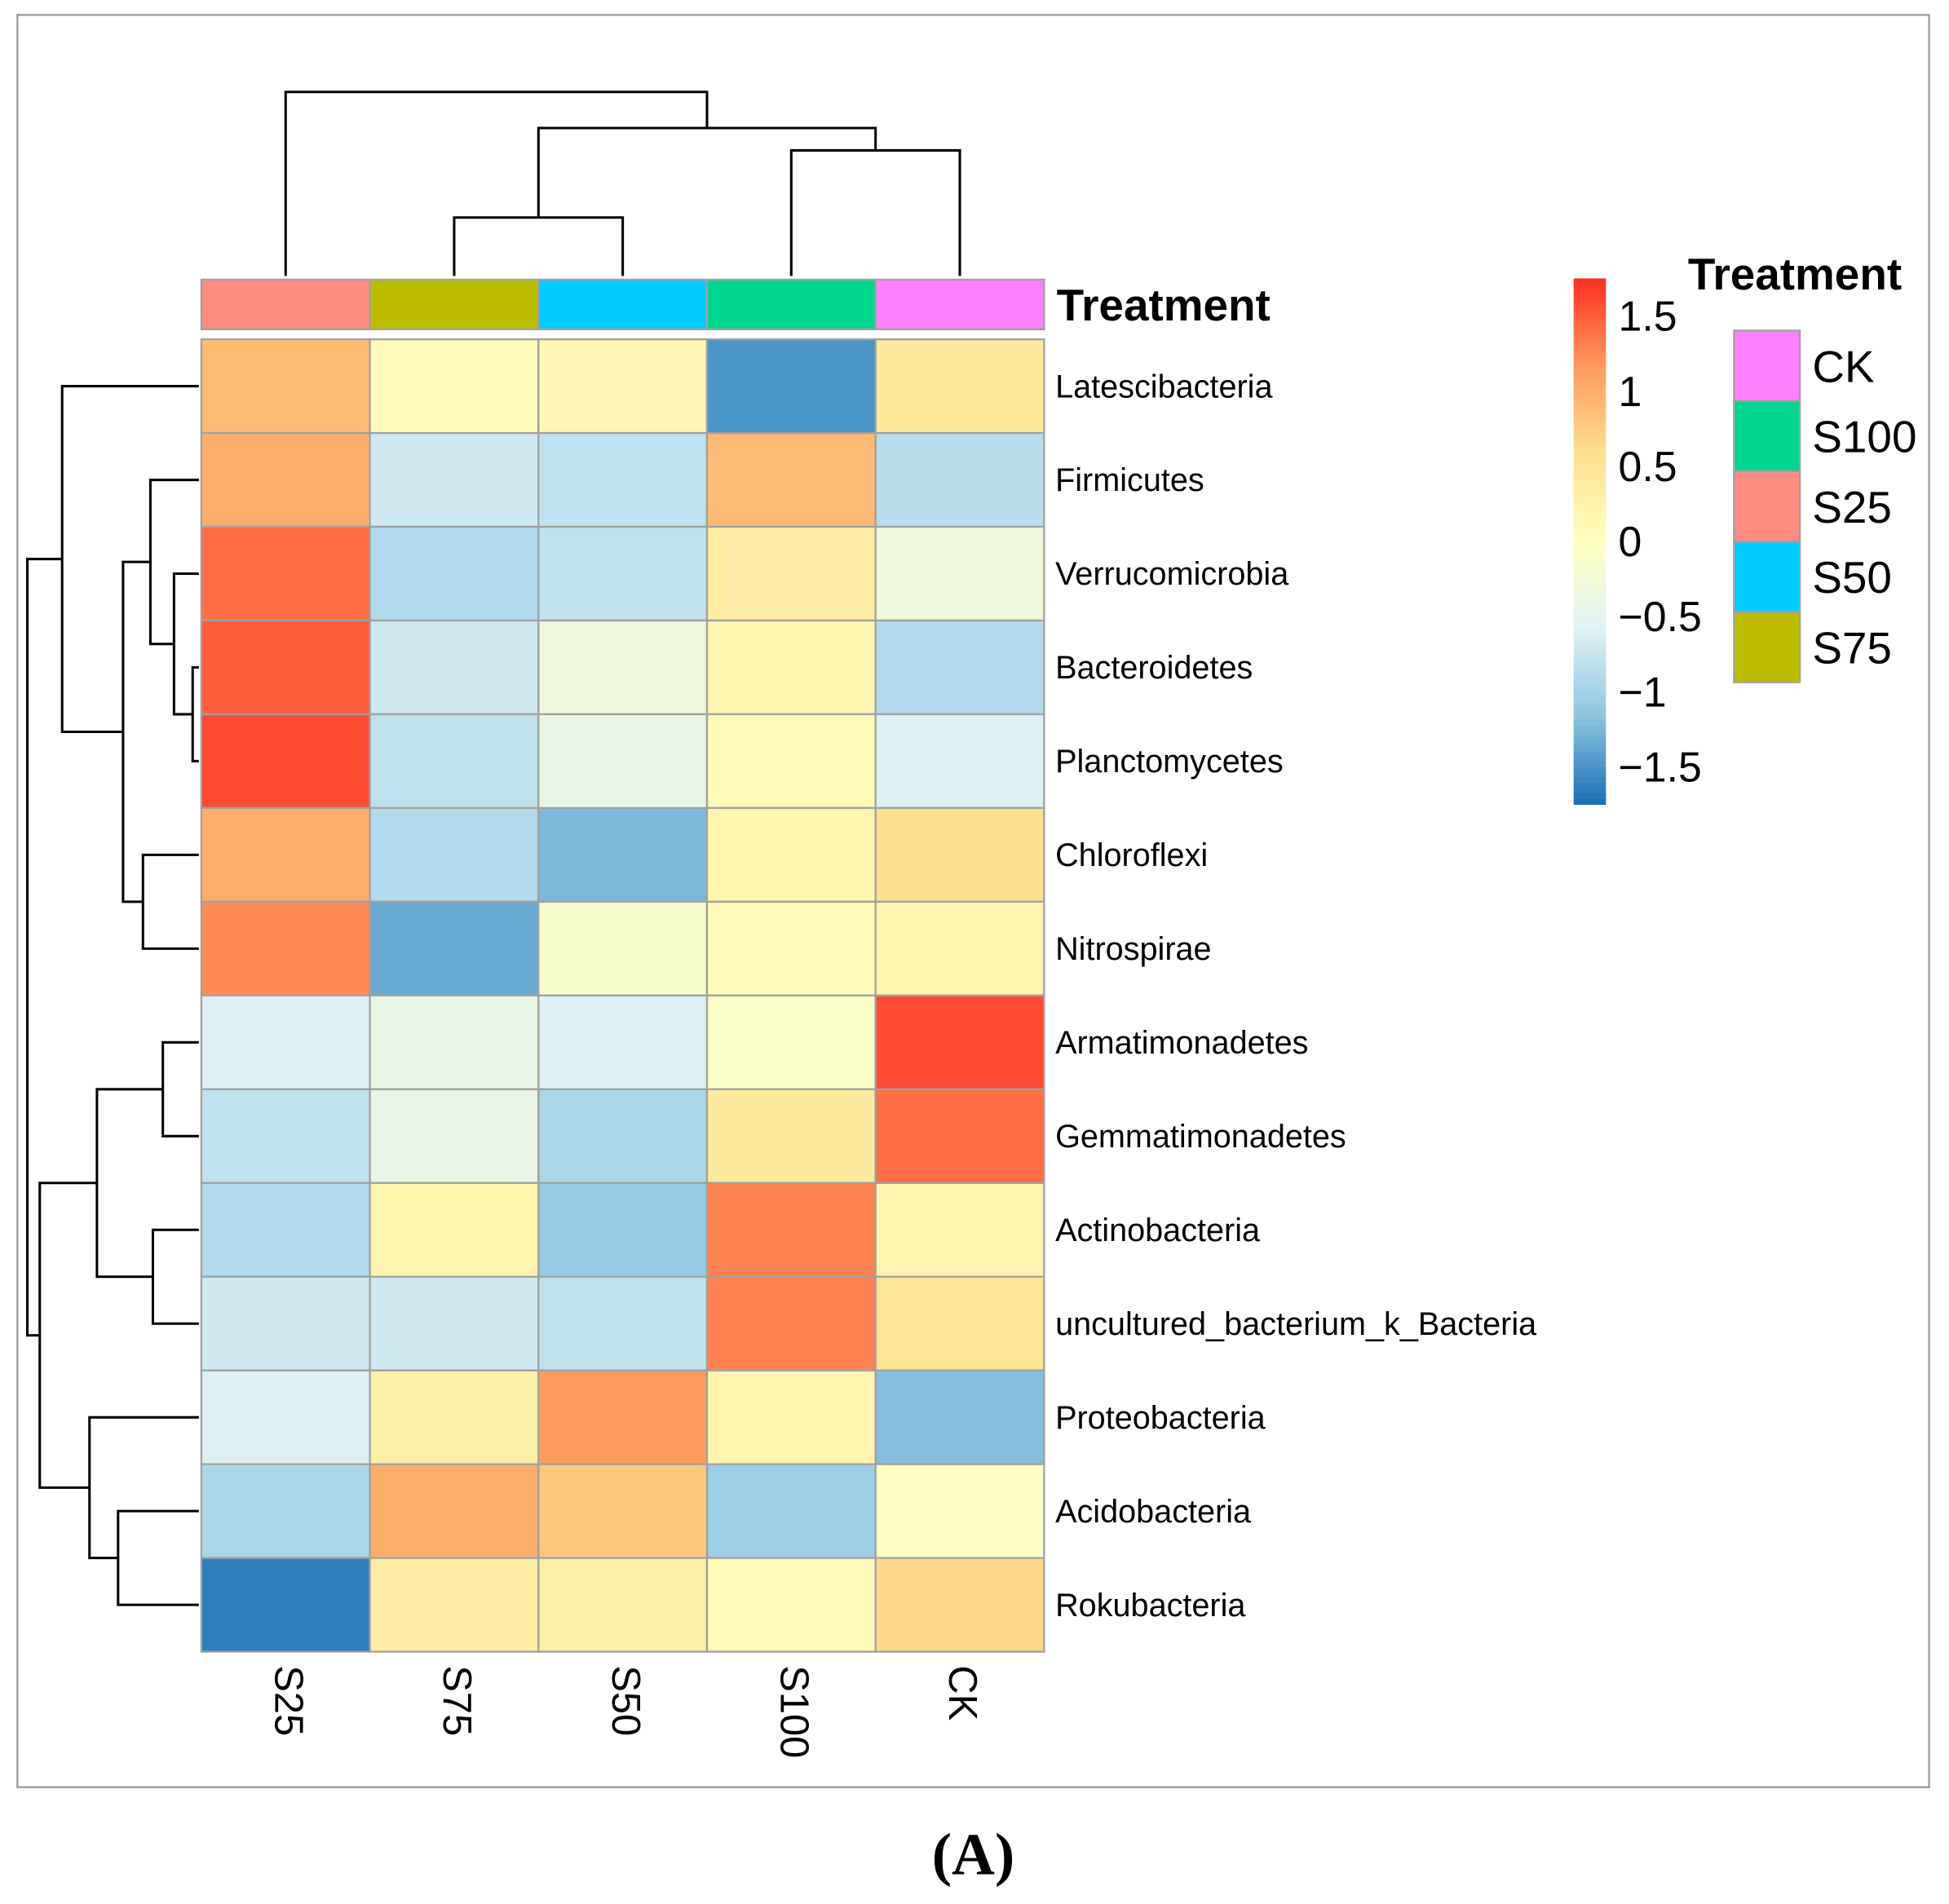 Image resolution: width=1949 pixels, height=1904 pixels. Describe the element at coordinates (1296, 1324) in the screenshot. I see `row-label: uncultured_bacterium_k_Bacteria` at that location.